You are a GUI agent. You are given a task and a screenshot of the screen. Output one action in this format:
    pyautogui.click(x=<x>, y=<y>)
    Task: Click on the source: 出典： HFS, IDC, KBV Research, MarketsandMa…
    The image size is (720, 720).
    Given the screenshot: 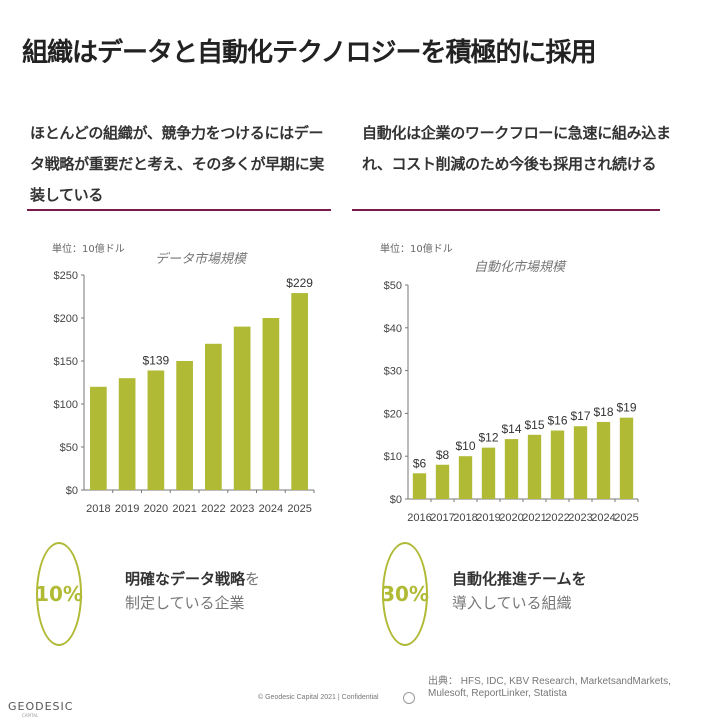 What is the action you would take?
    pyautogui.click(x=549, y=687)
    